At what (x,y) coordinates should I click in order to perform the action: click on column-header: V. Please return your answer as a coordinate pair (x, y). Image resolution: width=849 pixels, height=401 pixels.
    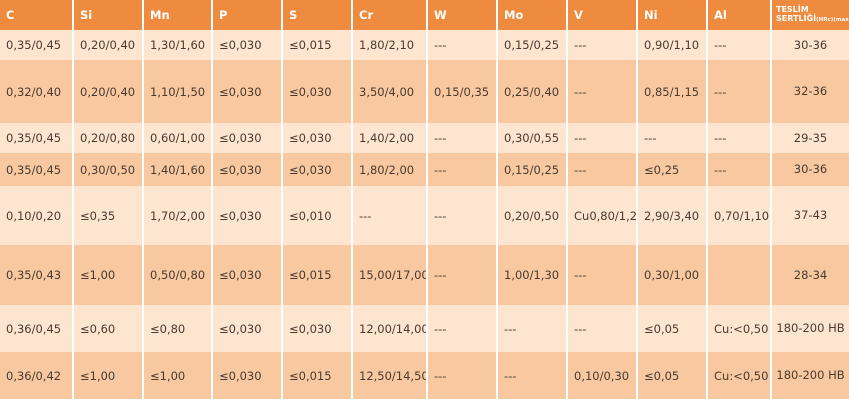
    Looking at the image, I should click on (601, 15).